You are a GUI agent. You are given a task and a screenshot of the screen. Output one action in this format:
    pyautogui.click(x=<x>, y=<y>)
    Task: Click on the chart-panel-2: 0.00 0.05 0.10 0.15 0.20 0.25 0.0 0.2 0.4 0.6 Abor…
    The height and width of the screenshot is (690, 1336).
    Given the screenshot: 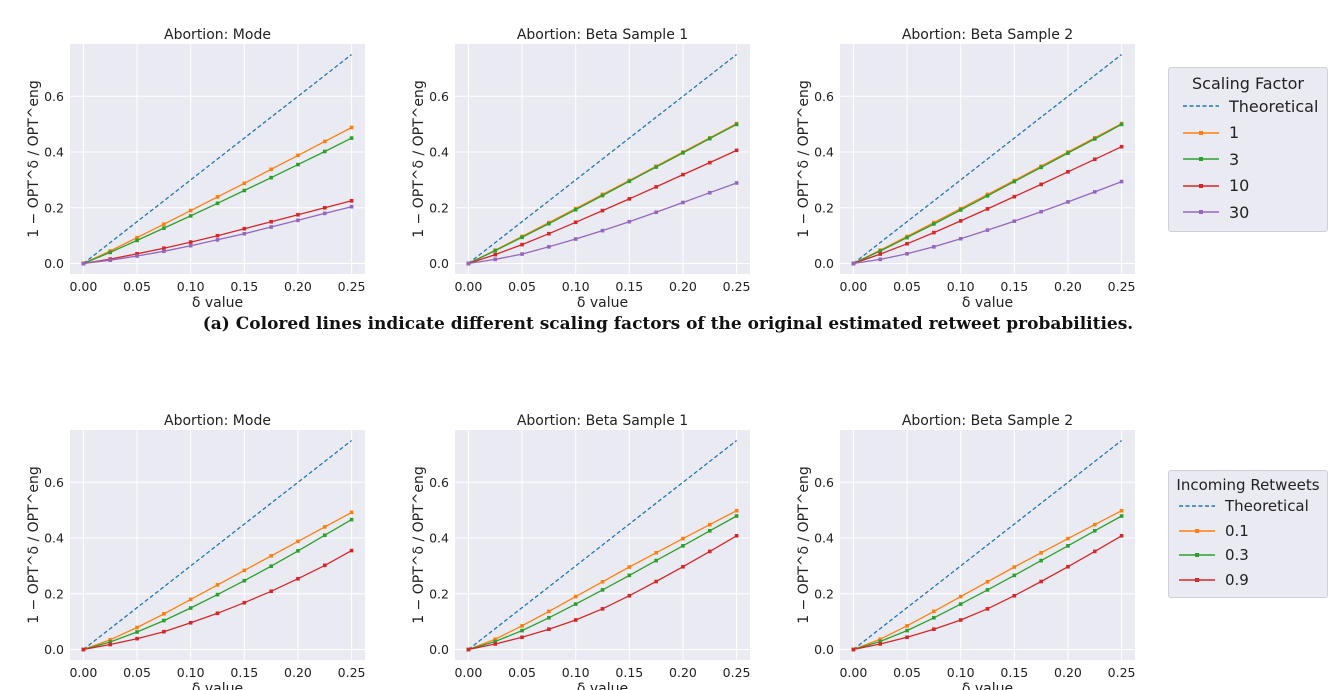 What is the action you would take?
    pyautogui.click(x=581, y=169)
    